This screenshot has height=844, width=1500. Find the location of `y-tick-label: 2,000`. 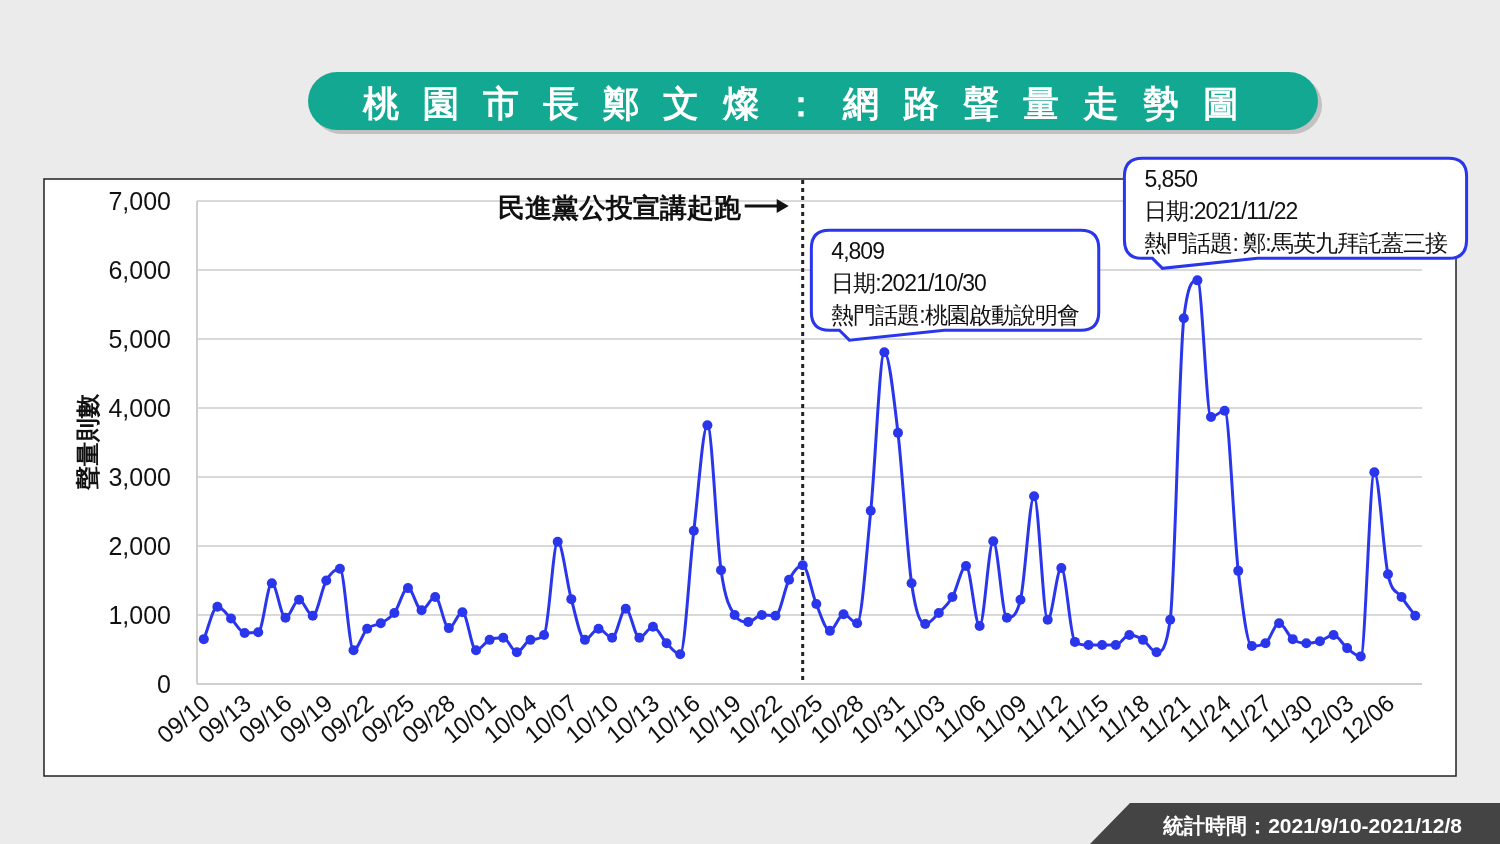

y-tick-label: 2,000 is located at coordinates (139, 546).